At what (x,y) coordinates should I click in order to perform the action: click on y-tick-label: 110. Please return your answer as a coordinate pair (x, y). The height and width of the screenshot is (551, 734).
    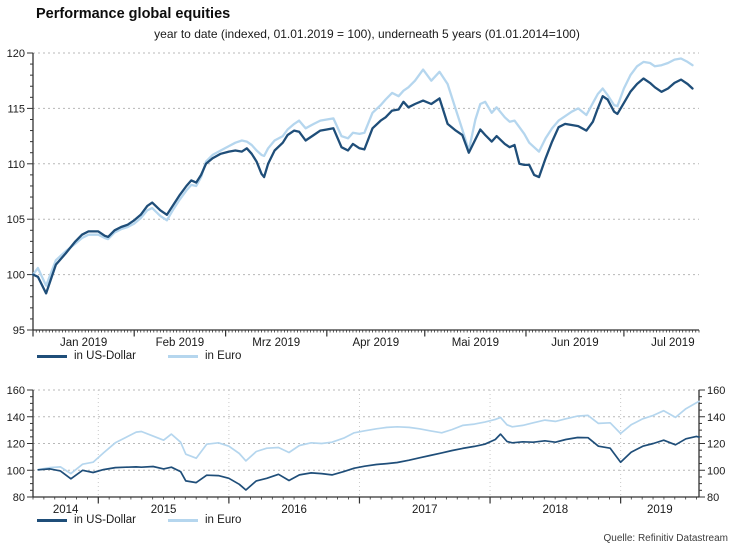
    Looking at the image, I should click on (16, 165).